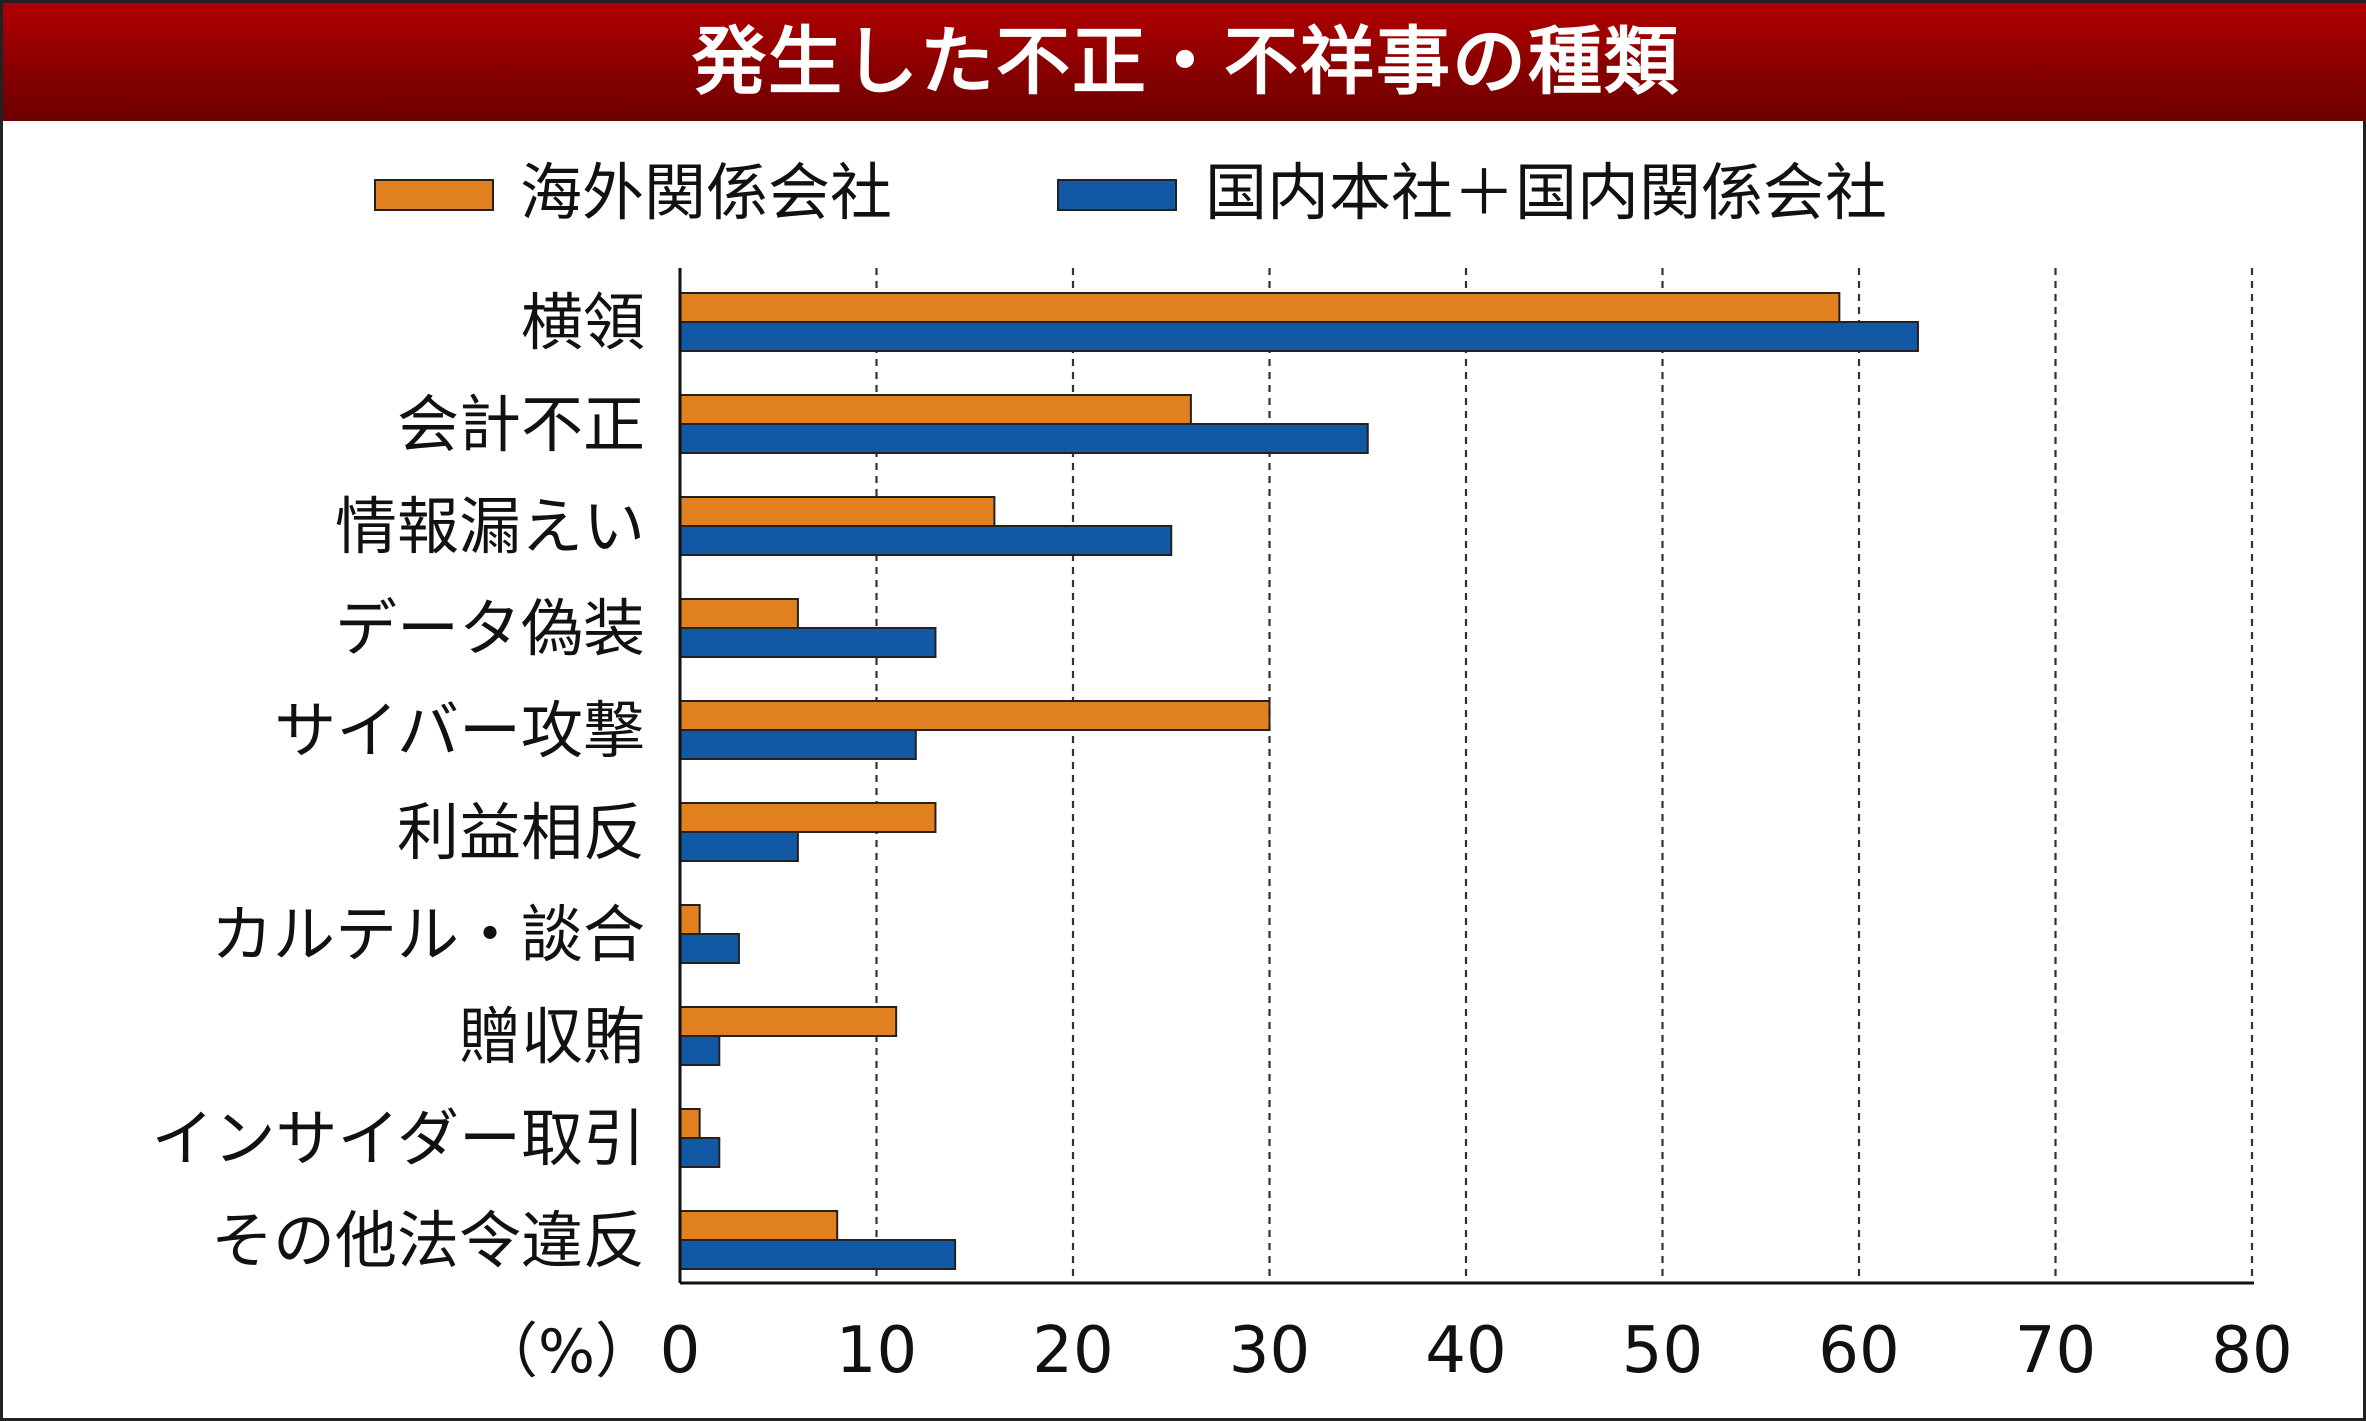 The image size is (2366, 1421). Describe the element at coordinates (1385, 1351) in the screenshot. I see `tick-labels: 0 10 20 30 40 50 60 70 80 （%）` at that location.